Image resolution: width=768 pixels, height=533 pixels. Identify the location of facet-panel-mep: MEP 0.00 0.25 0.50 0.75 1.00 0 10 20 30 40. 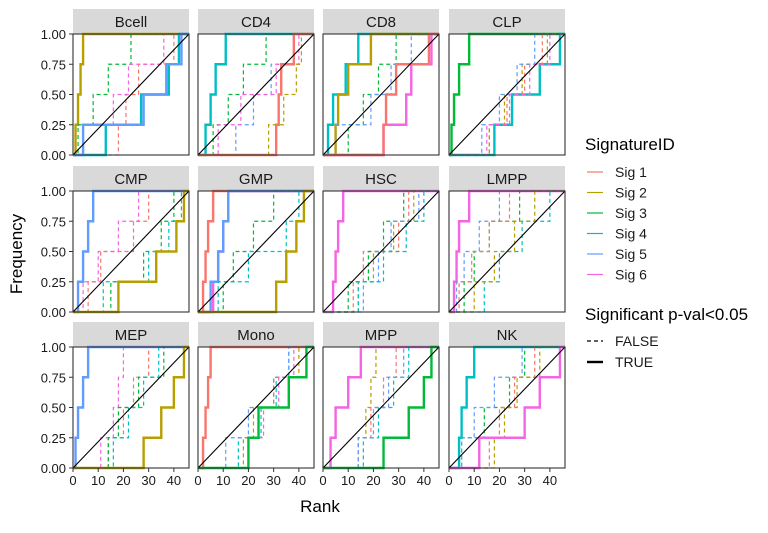
(115, 405).